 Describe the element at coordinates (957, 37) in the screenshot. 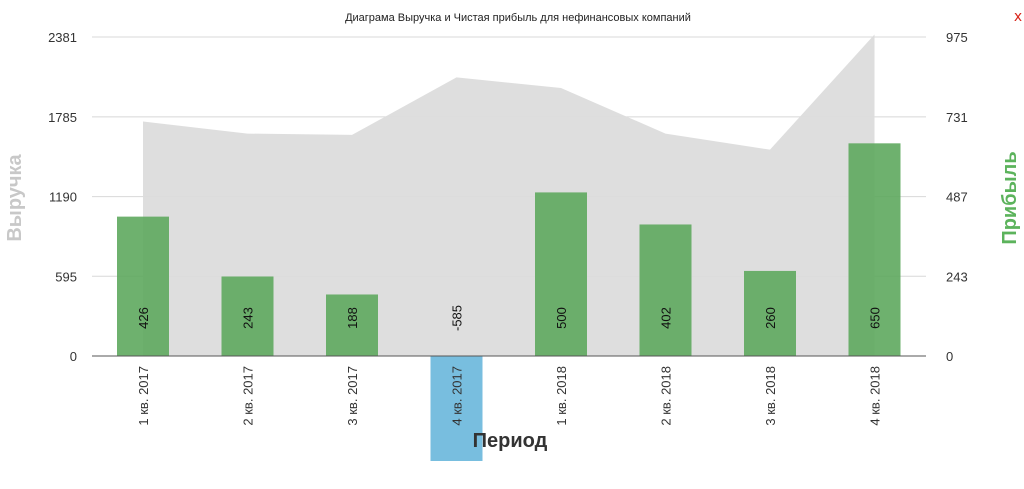

I see `right-tick-label: 975` at that location.